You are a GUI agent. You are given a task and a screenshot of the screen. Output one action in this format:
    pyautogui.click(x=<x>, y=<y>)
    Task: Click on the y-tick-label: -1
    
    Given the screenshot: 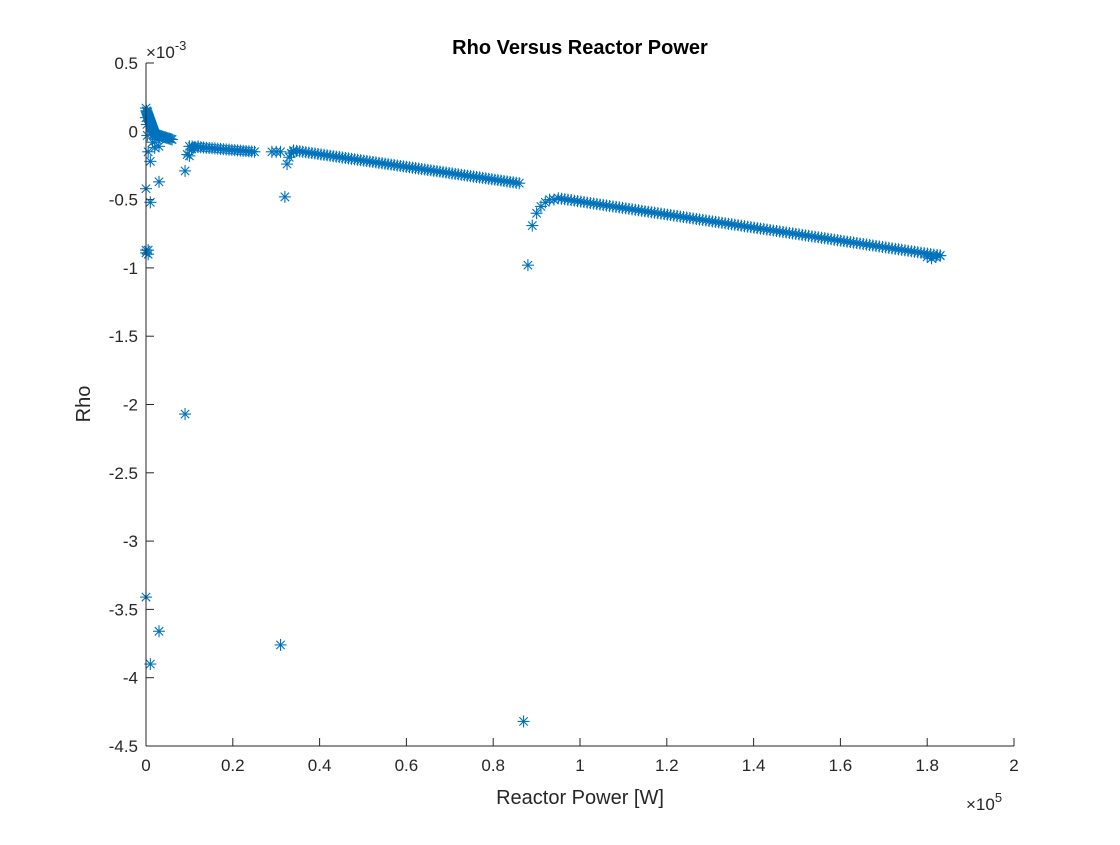 What is the action you would take?
    pyautogui.click(x=130, y=268)
    